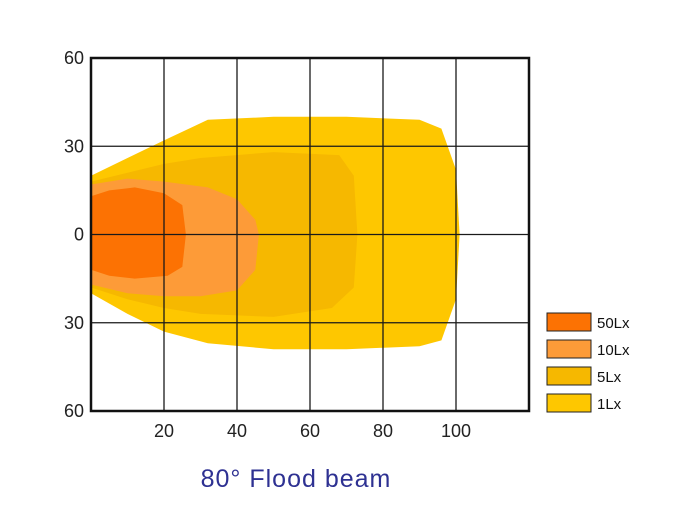 Image resolution: width=685 pixels, height=525 pixels. I want to click on chart-title: 80° Flood beam, so click(296, 479).